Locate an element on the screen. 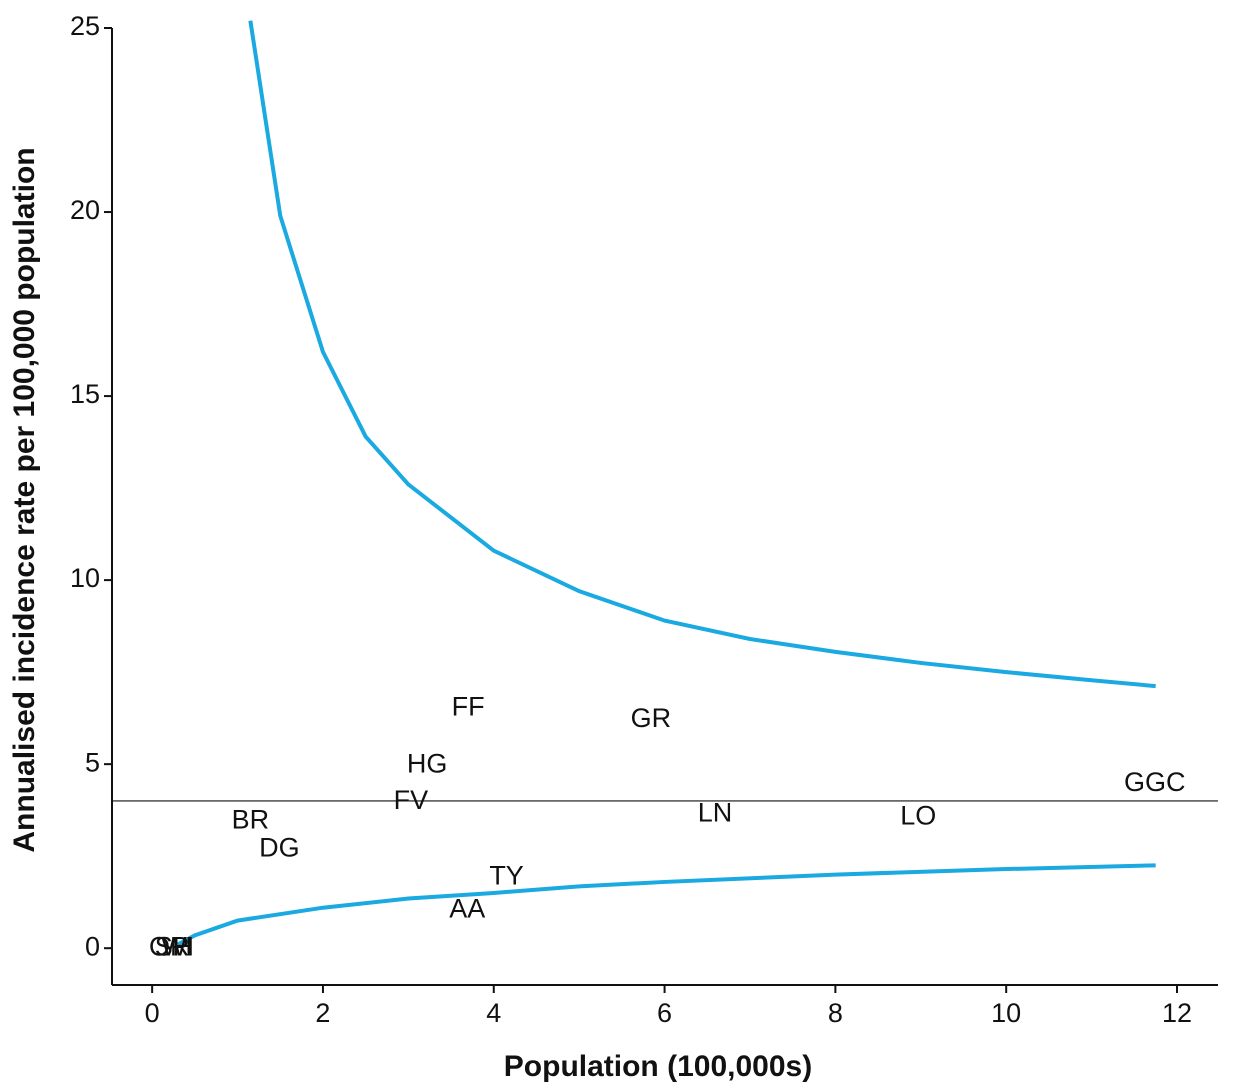  y-tick-label: 10 is located at coordinates (85, 578).